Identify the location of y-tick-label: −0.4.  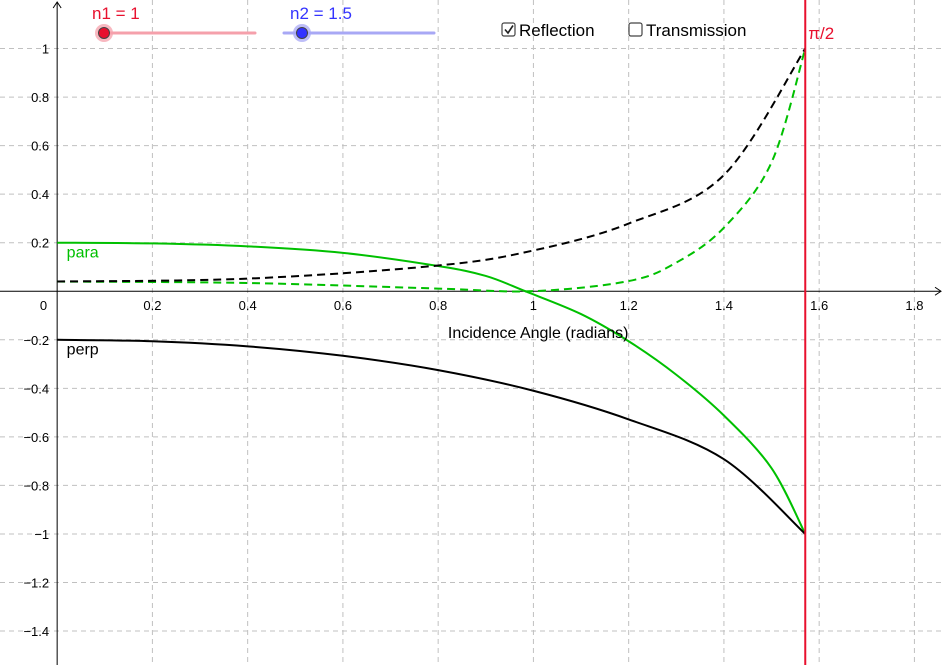
(36, 388).